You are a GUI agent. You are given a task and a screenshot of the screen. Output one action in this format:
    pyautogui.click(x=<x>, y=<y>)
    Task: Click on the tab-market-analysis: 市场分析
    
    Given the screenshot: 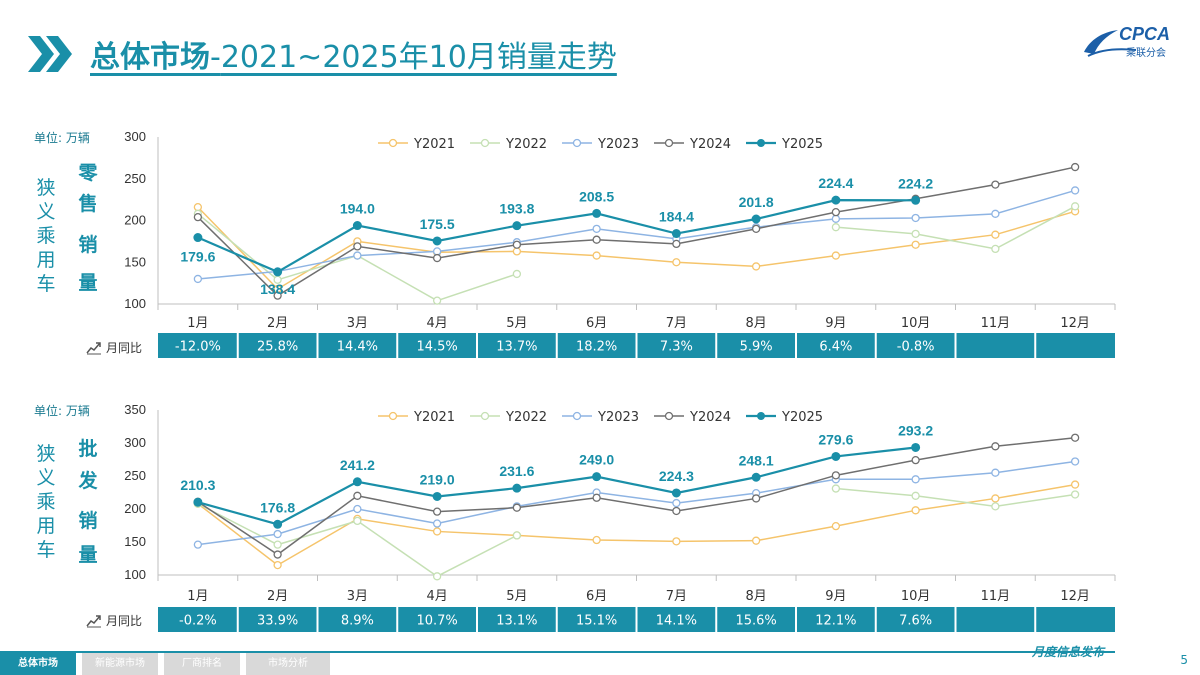 What is the action you would take?
    pyautogui.click(x=288, y=664)
    